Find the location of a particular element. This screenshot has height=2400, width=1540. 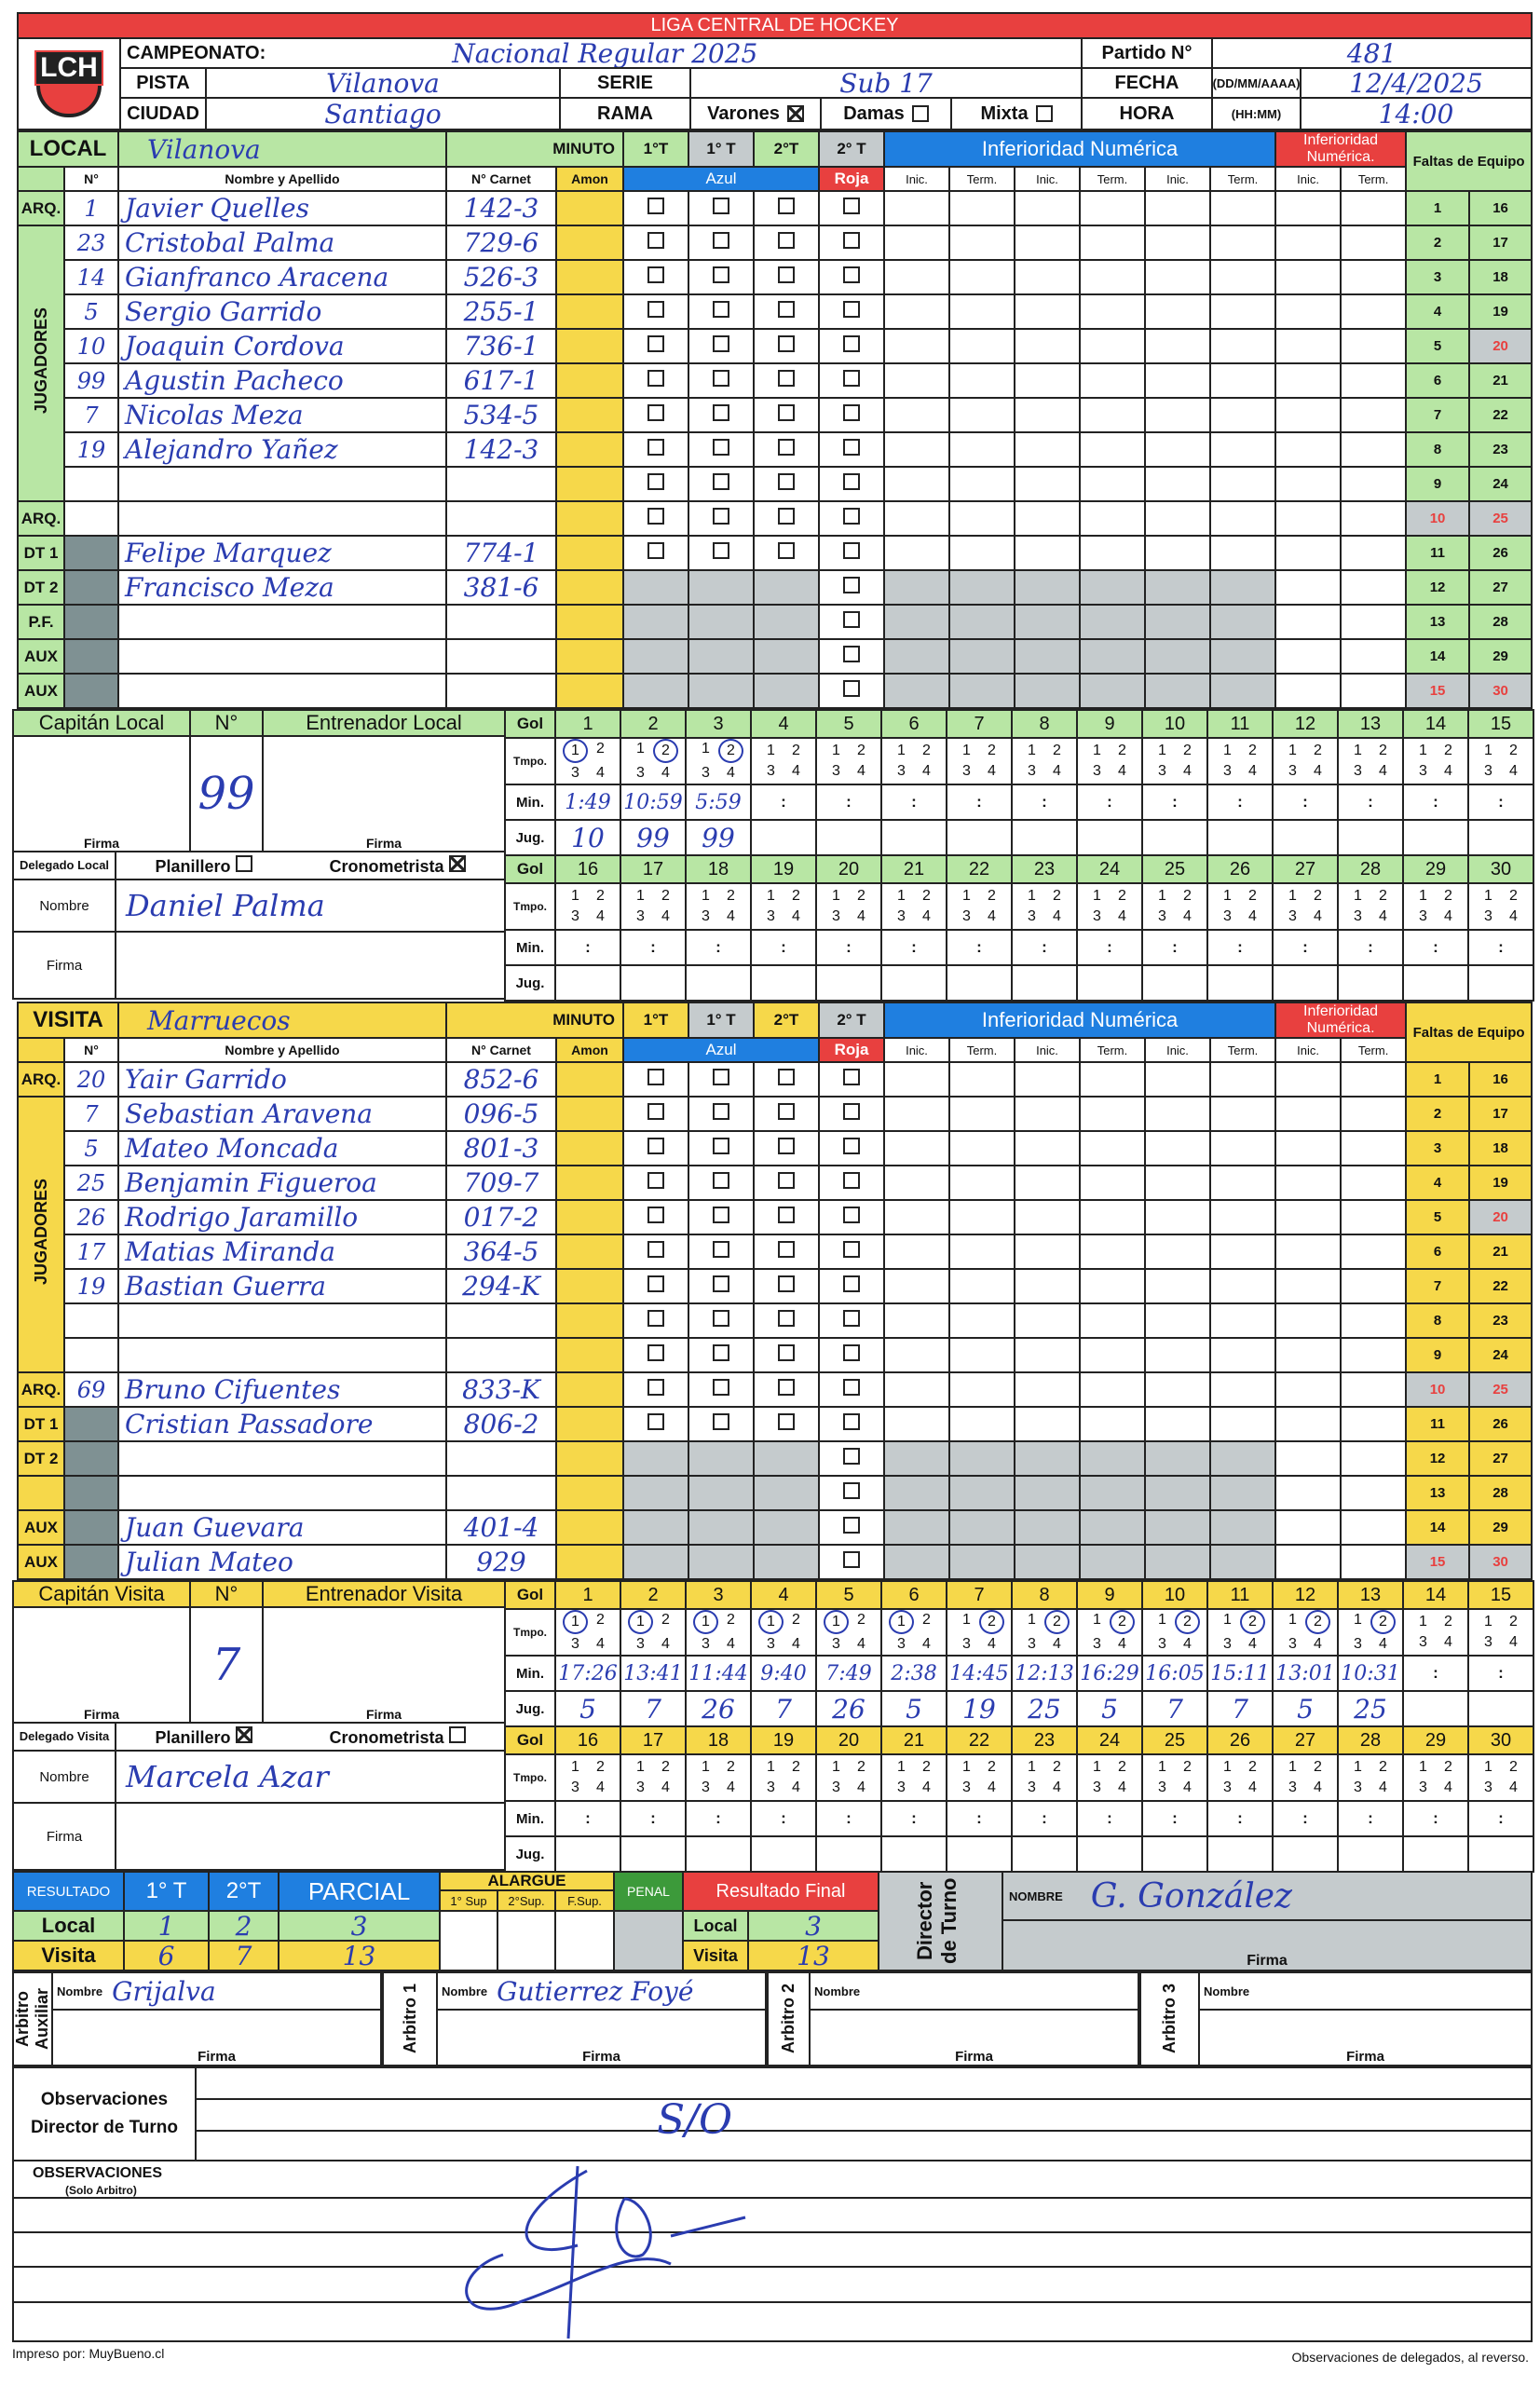

captain-number: 99 is located at coordinates (226, 793).